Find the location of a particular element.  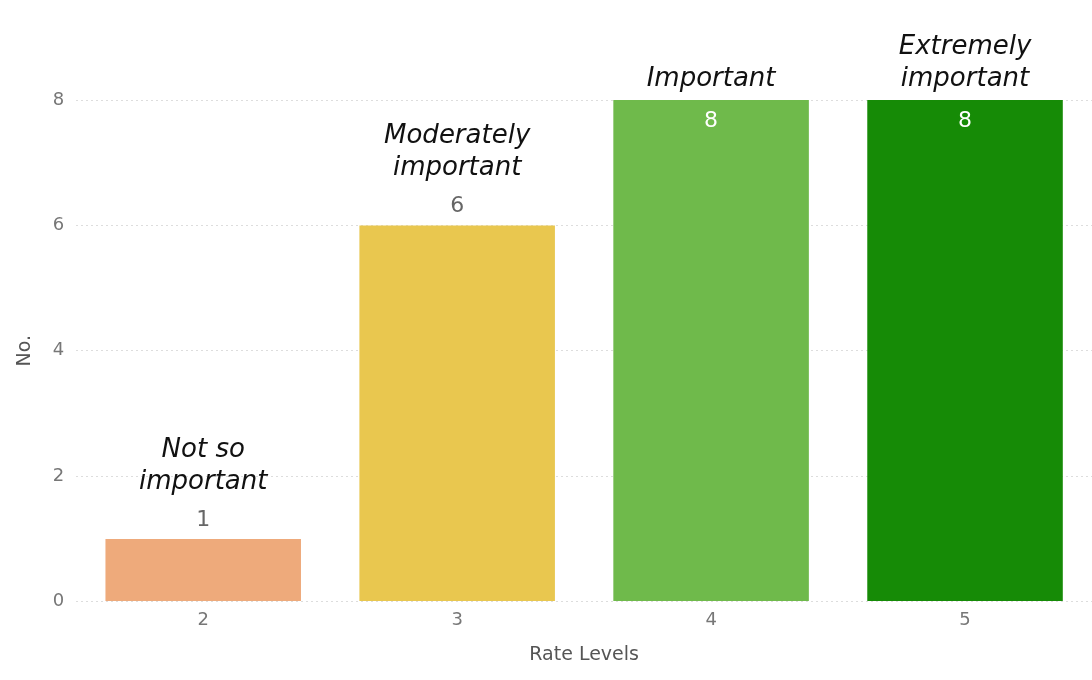

x-tick-label: 4 is located at coordinates (711, 619).